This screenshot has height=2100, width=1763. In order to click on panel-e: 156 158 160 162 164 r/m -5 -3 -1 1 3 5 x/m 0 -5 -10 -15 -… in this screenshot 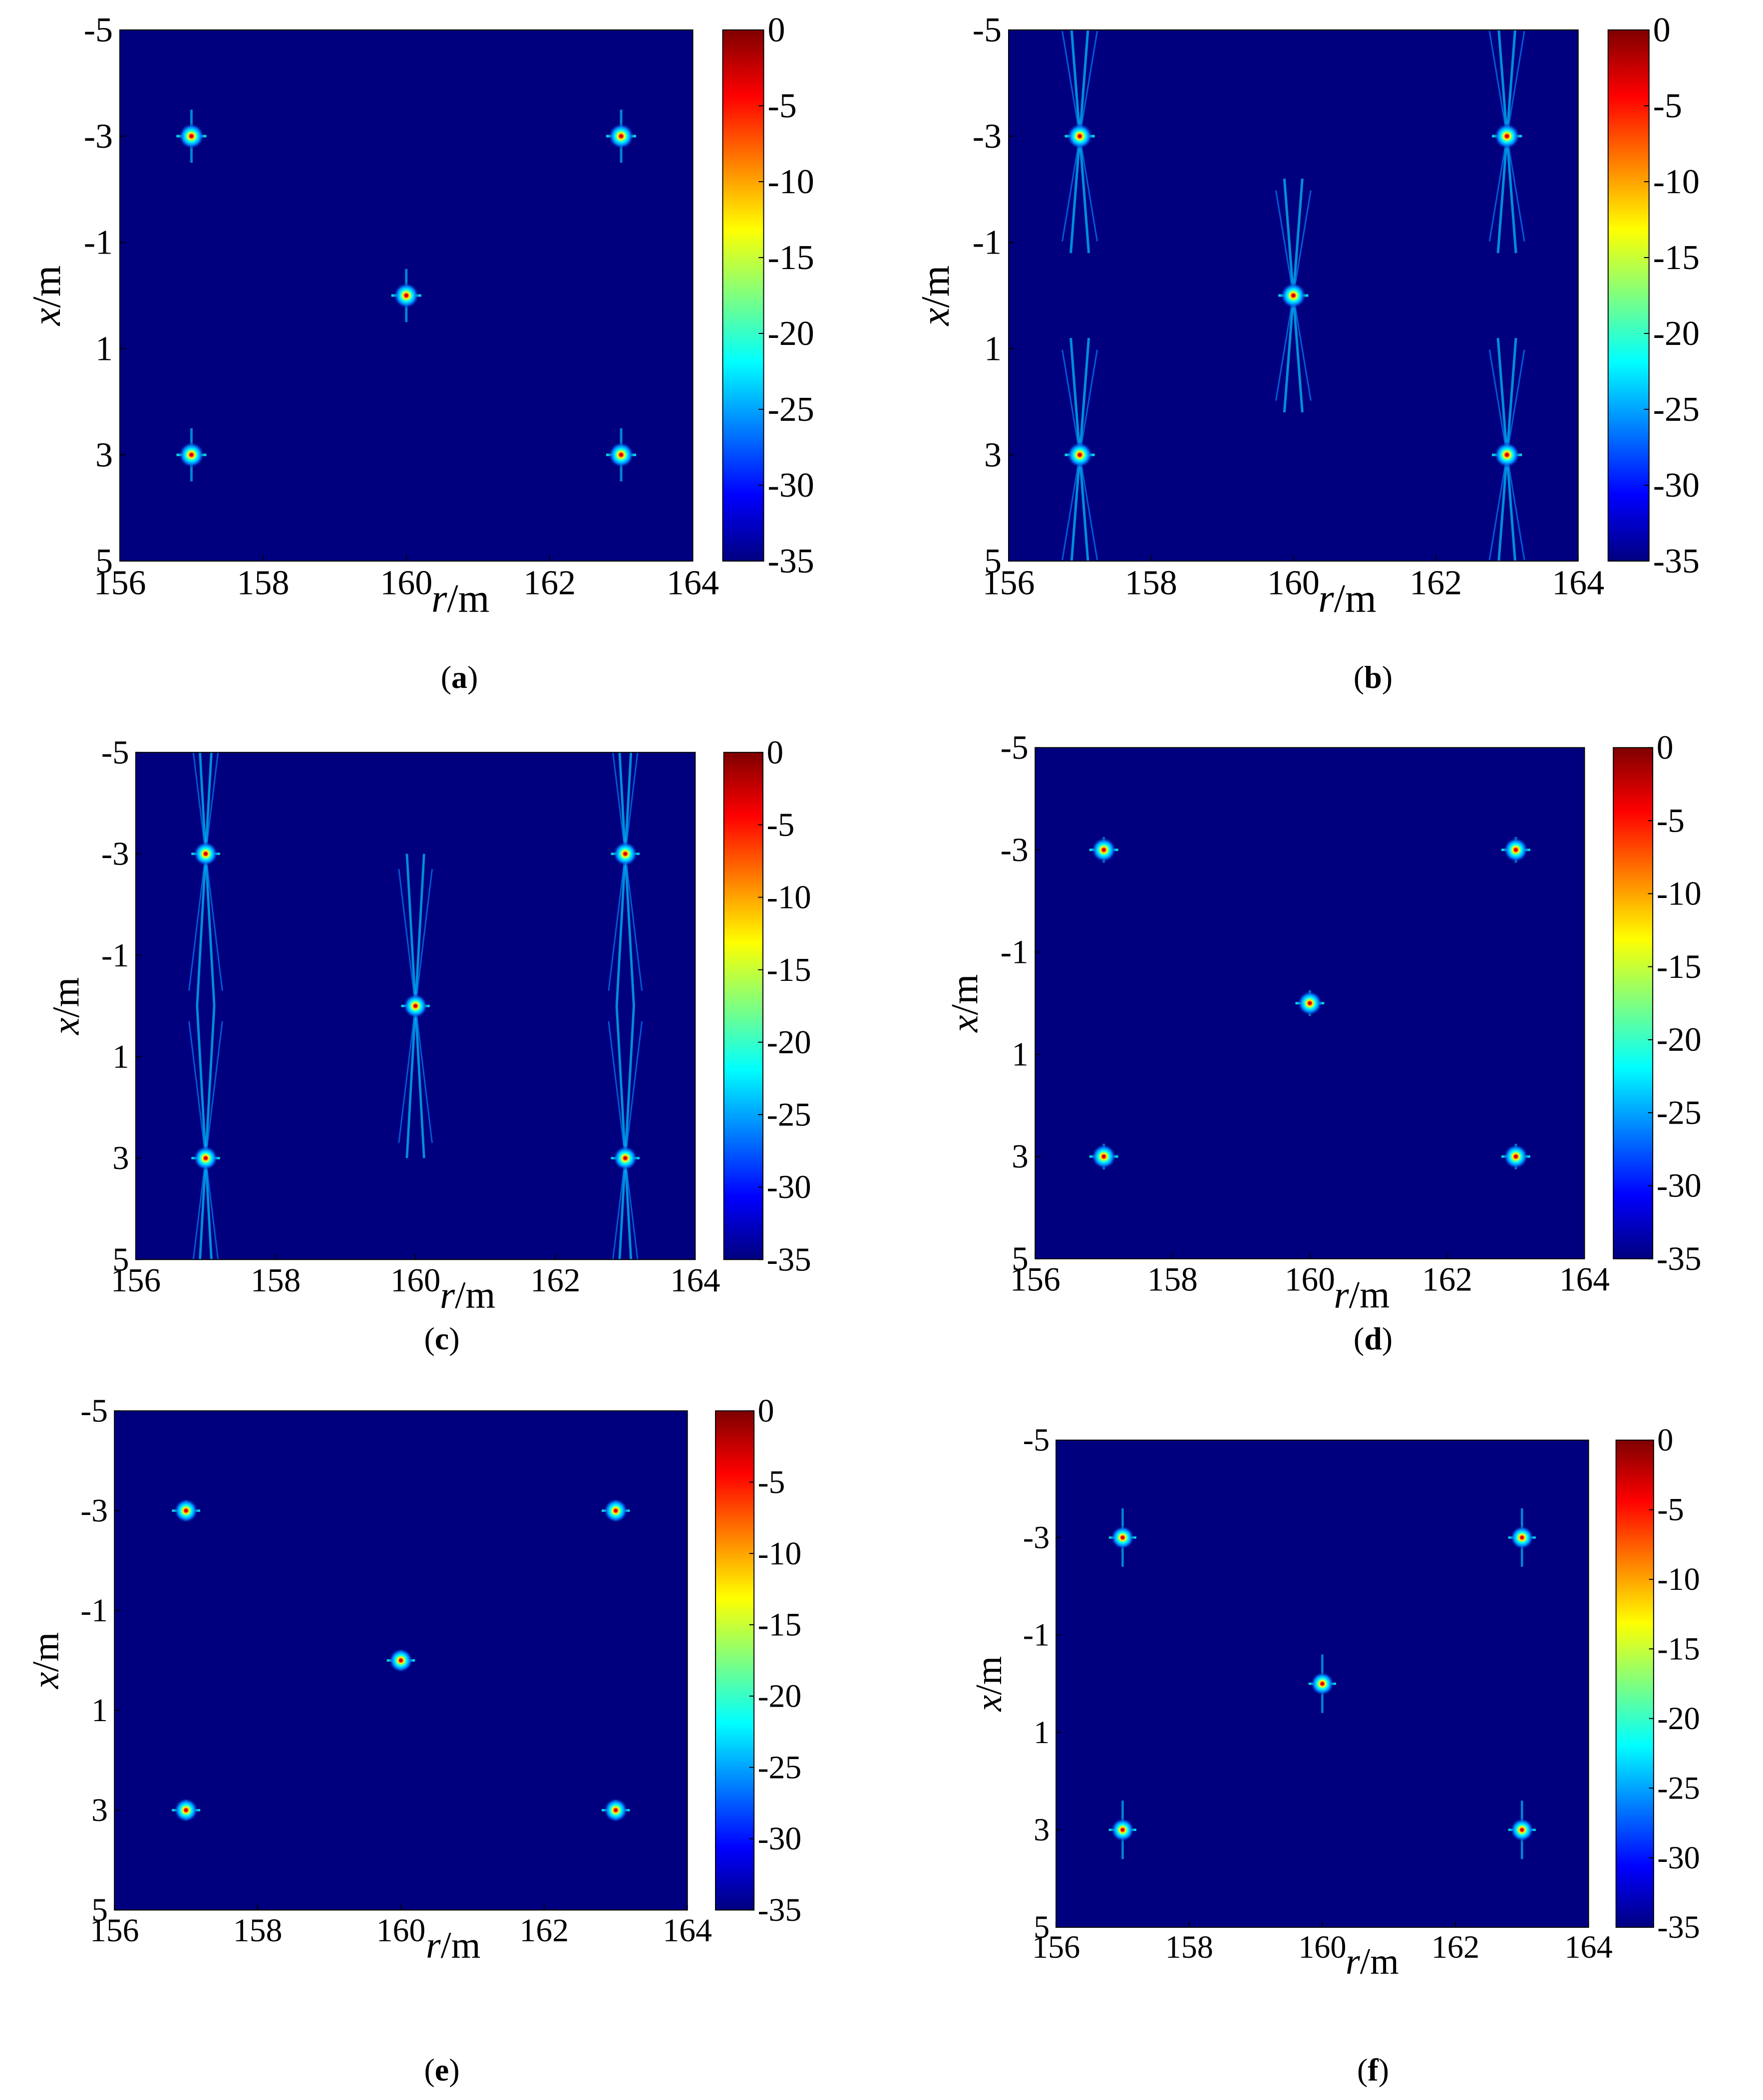, I will do `click(452, 1695)`.